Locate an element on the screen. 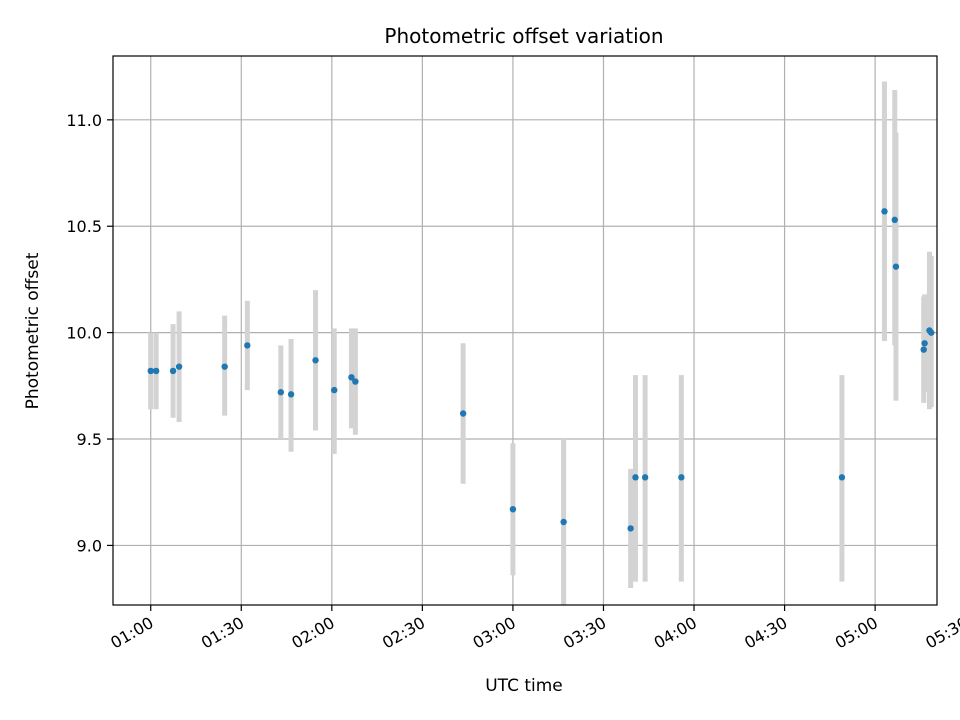  chart-title: Photometric offset variation is located at coordinates (523, 36).